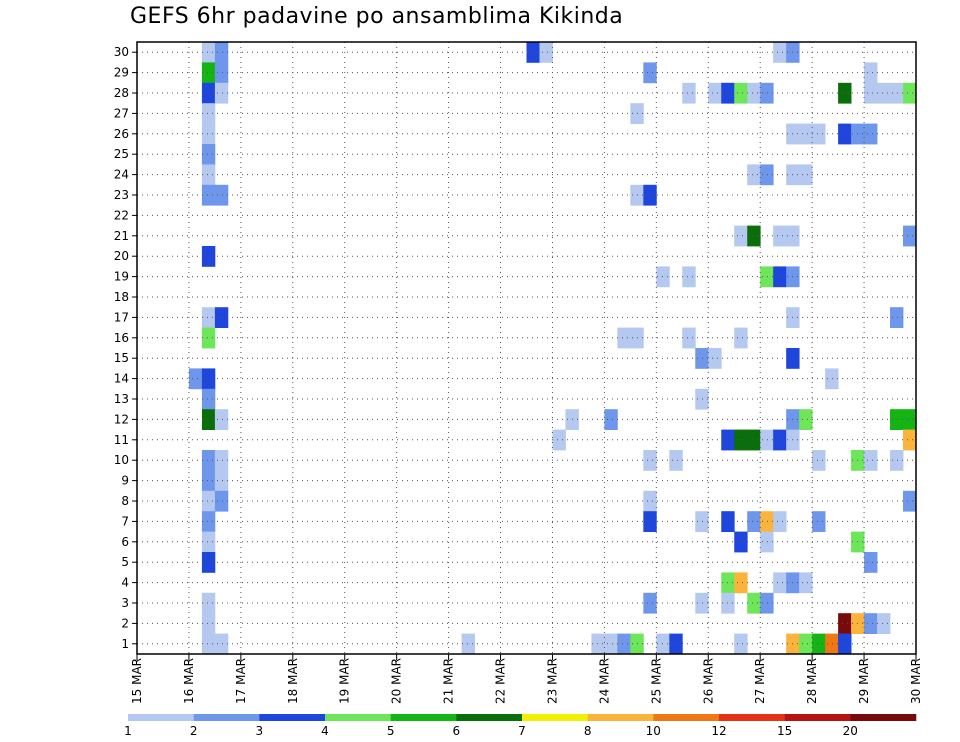 The width and height of the screenshot is (960, 742). Describe the element at coordinates (121, 215) in the screenshot. I see `y-tick-label: 22` at that location.